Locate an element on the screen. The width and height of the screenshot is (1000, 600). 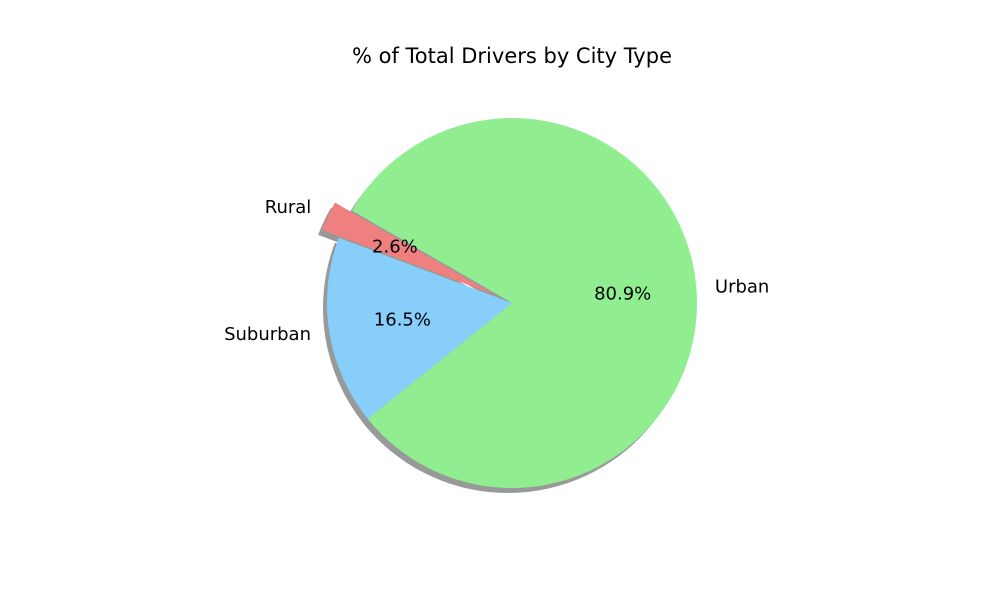
pie-slice-suburban is located at coordinates (419, 328).